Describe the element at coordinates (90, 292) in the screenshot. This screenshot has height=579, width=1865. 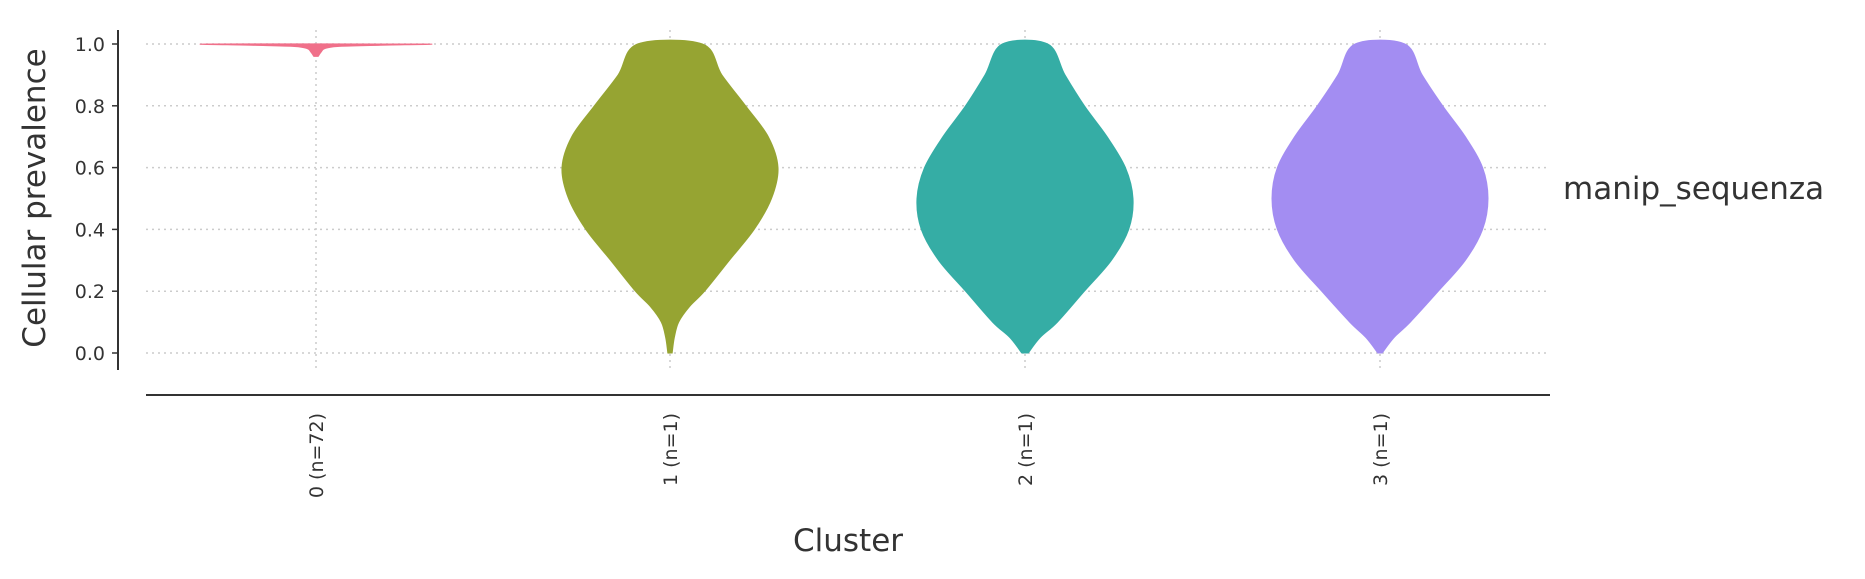
I see `y-tick-label: 0.2` at that location.